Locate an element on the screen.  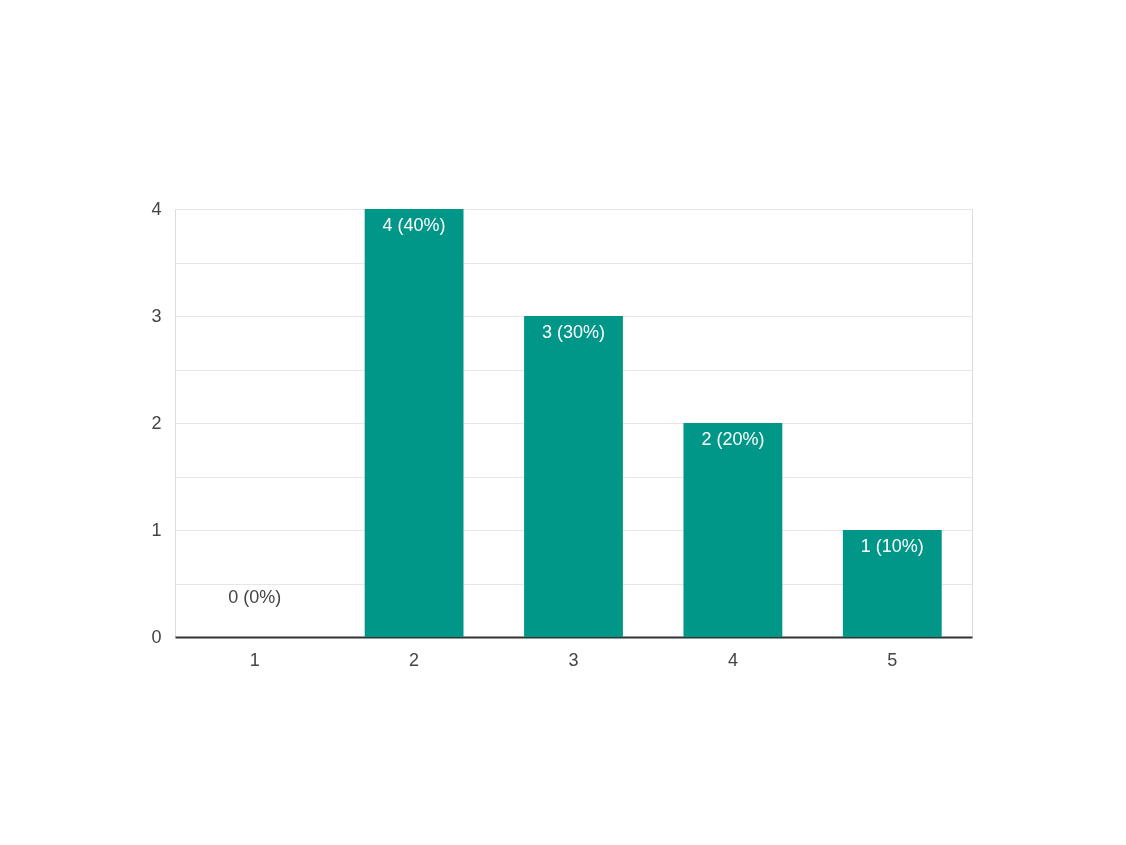
y-tick-label: 2 is located at coordinates (156, 422).